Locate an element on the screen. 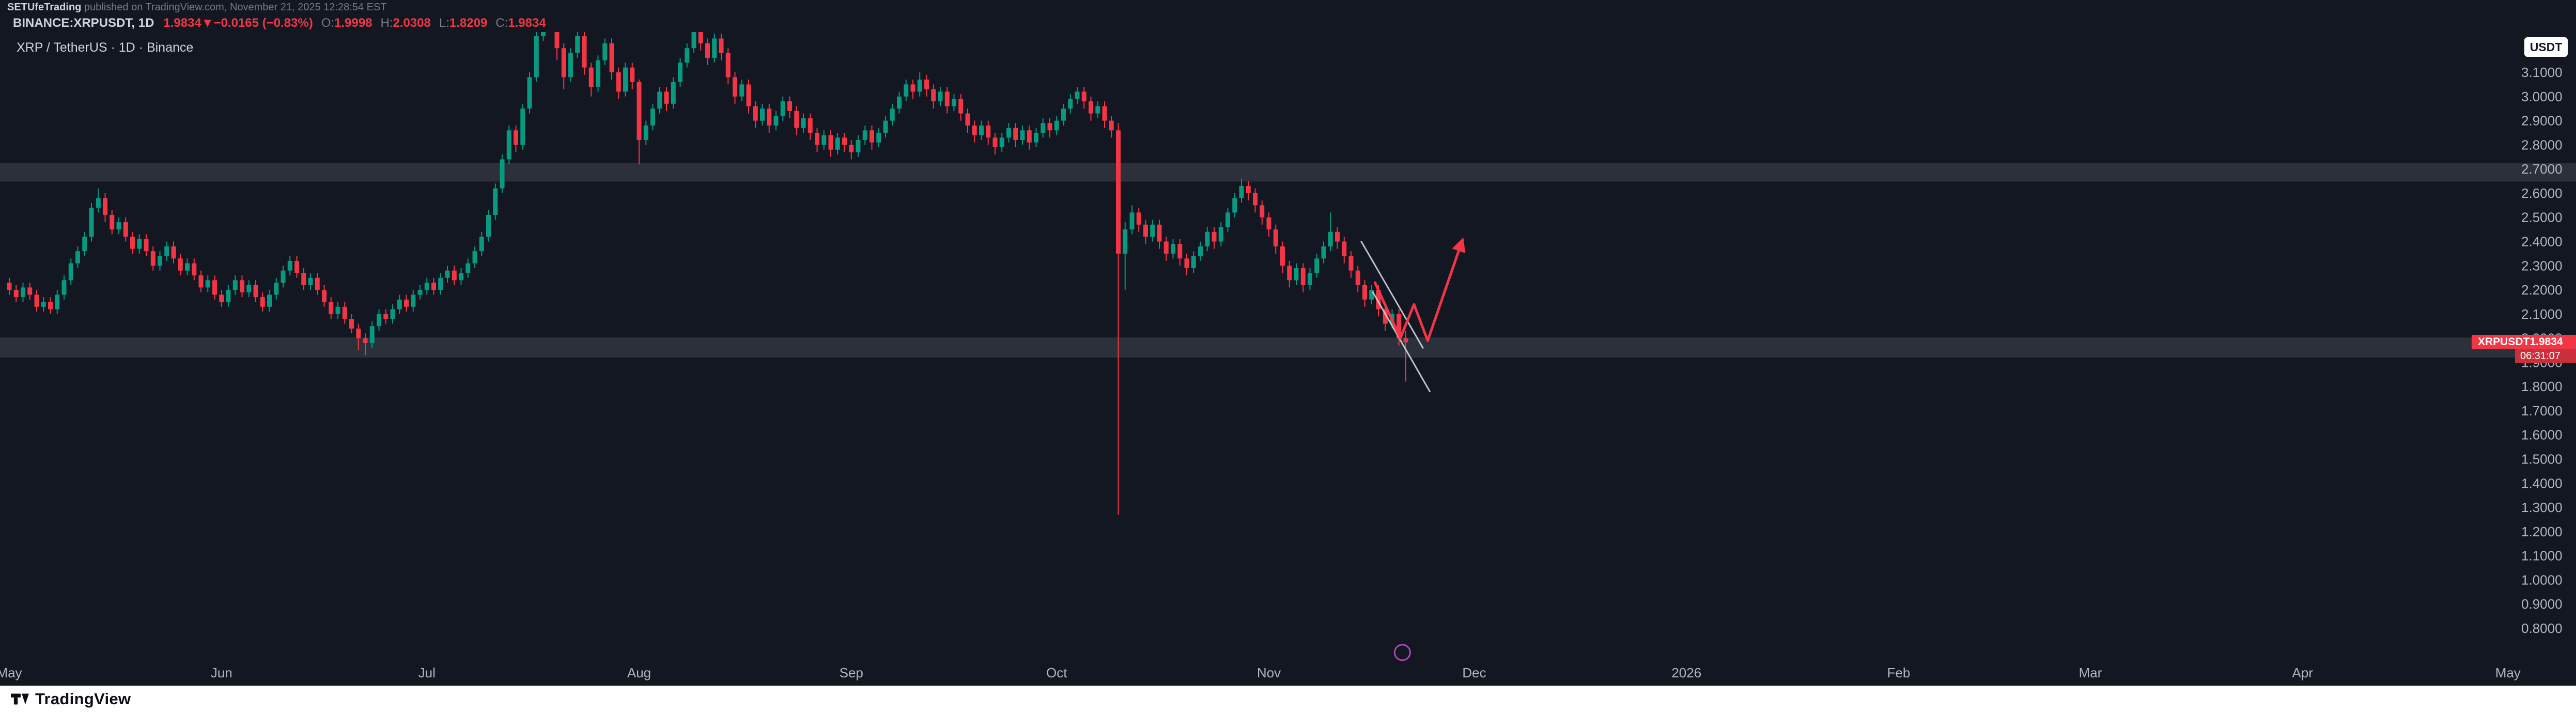  circle-marker is located at coordinates (1402, 652).